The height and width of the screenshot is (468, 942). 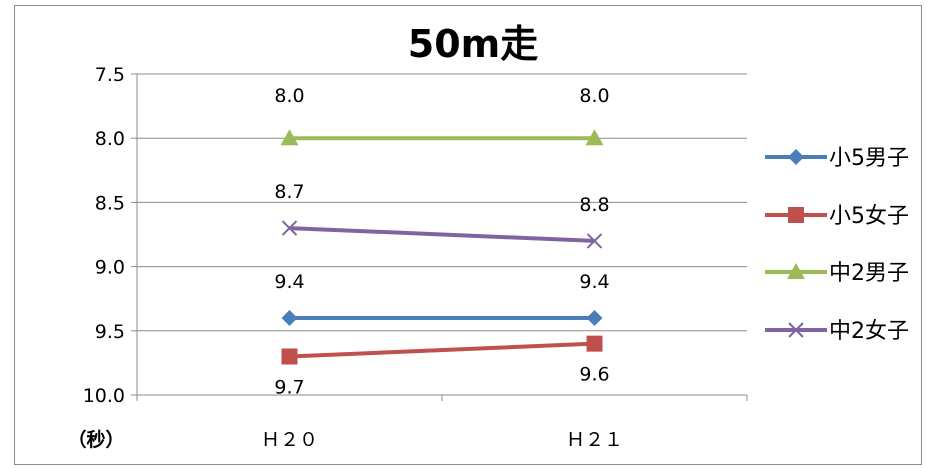 What do you see at coordinates (869, 273) in the screenshot?
I see `legend-label: 中2男子` at bounding box center [869, 273].